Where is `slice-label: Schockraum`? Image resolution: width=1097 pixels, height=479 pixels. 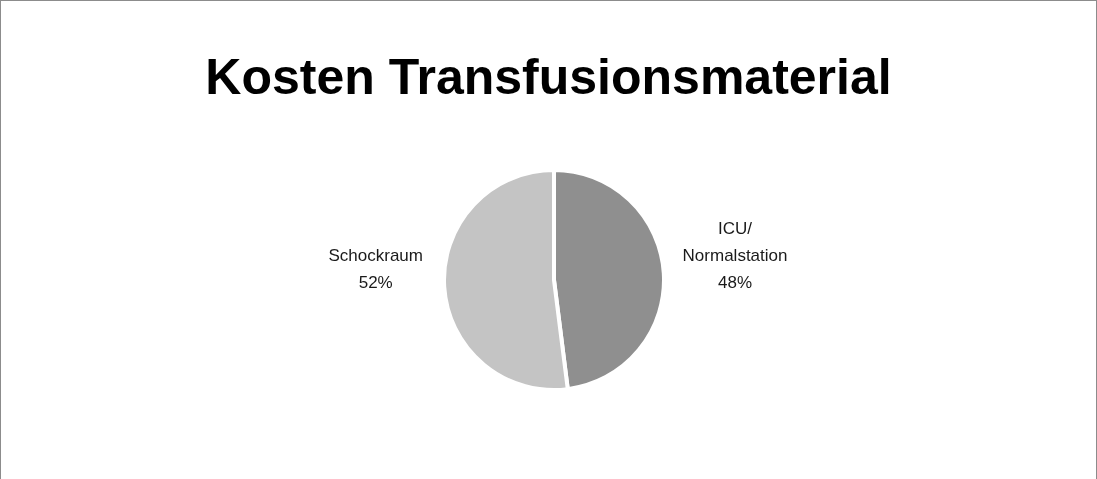
slice-label: Schockraum is located at coordinates (375, 256).